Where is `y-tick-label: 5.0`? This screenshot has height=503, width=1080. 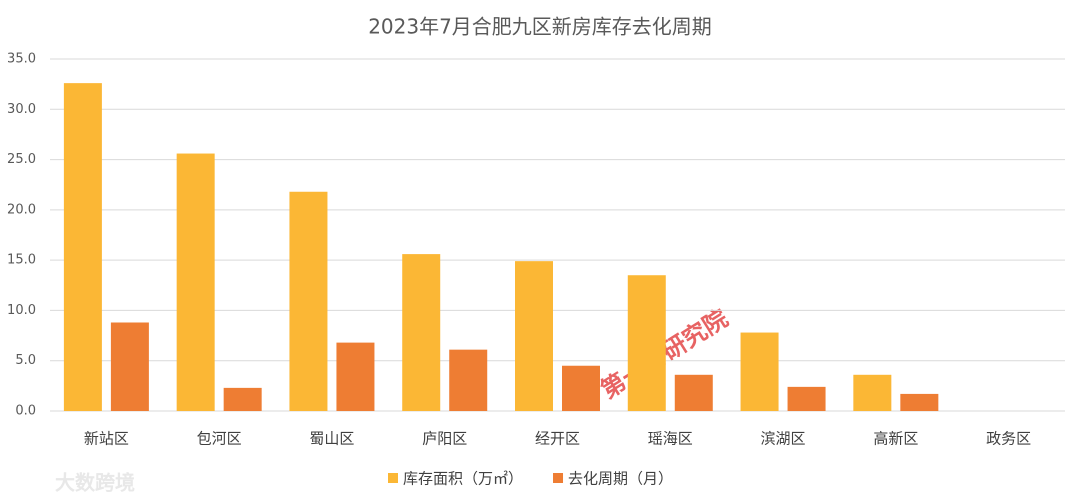 y-tick-label: 5.0 is located at coordinates (25, 360).